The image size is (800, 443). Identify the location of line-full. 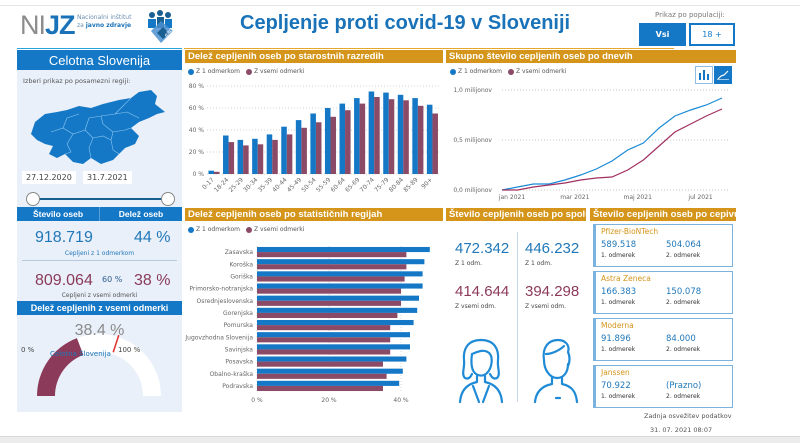
(612, 149).